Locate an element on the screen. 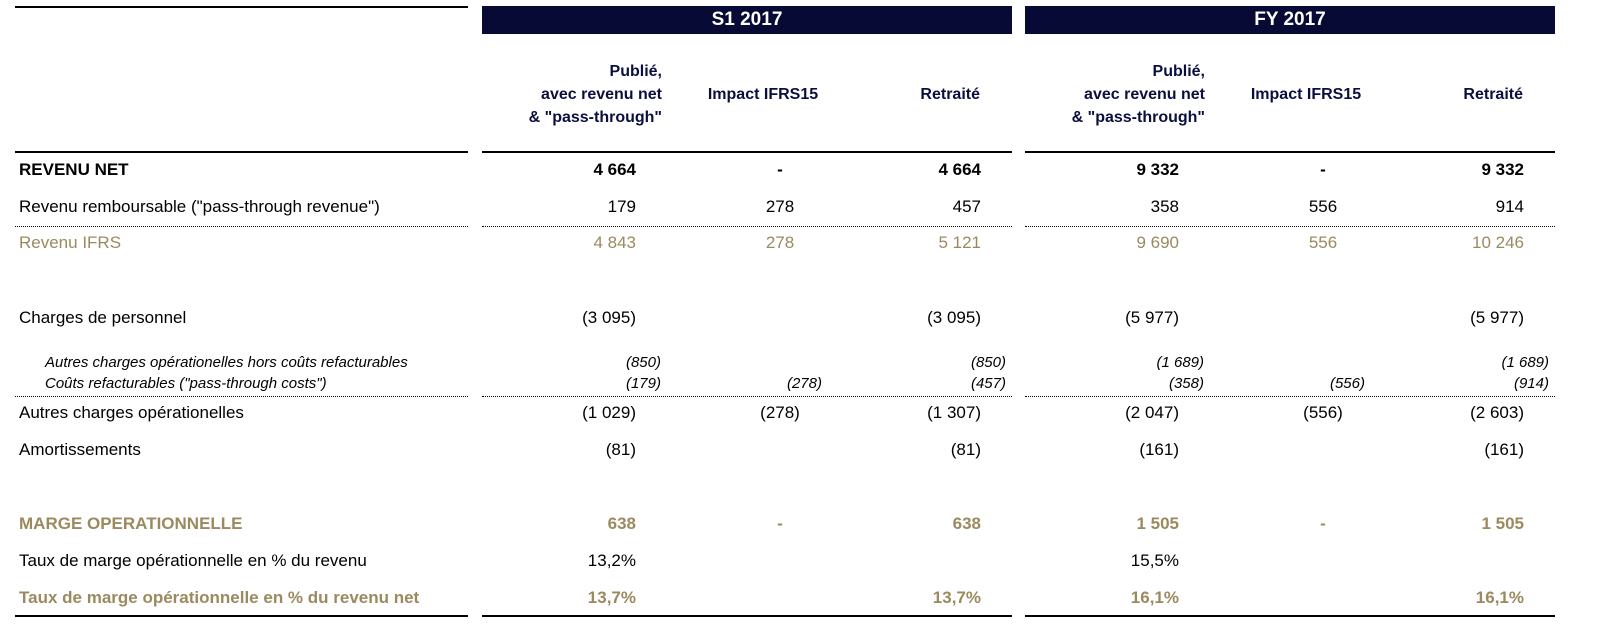  cell-value: 15,5% is located at coordinates (1154, 560).